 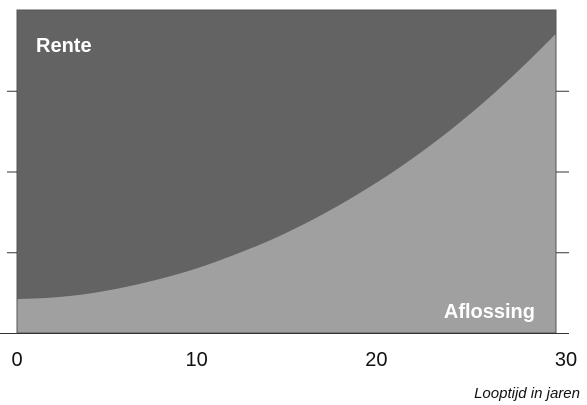 What do you see at coordinates (16, 360) in the screenshot?
I see `x-tick-label-0: 0` at bounding box center [16, 360].